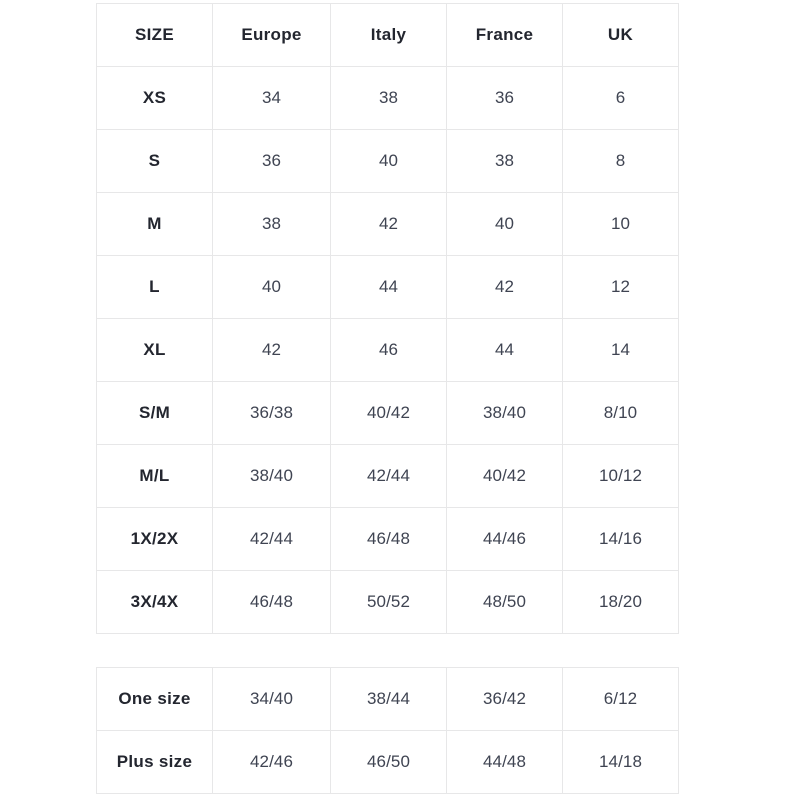 The height and width of the screenshot is (800, 800). What do you see at coordinates (620, 98) in the screenshot?
I see `cell-uk: 6` at bounding box center [620, 98].